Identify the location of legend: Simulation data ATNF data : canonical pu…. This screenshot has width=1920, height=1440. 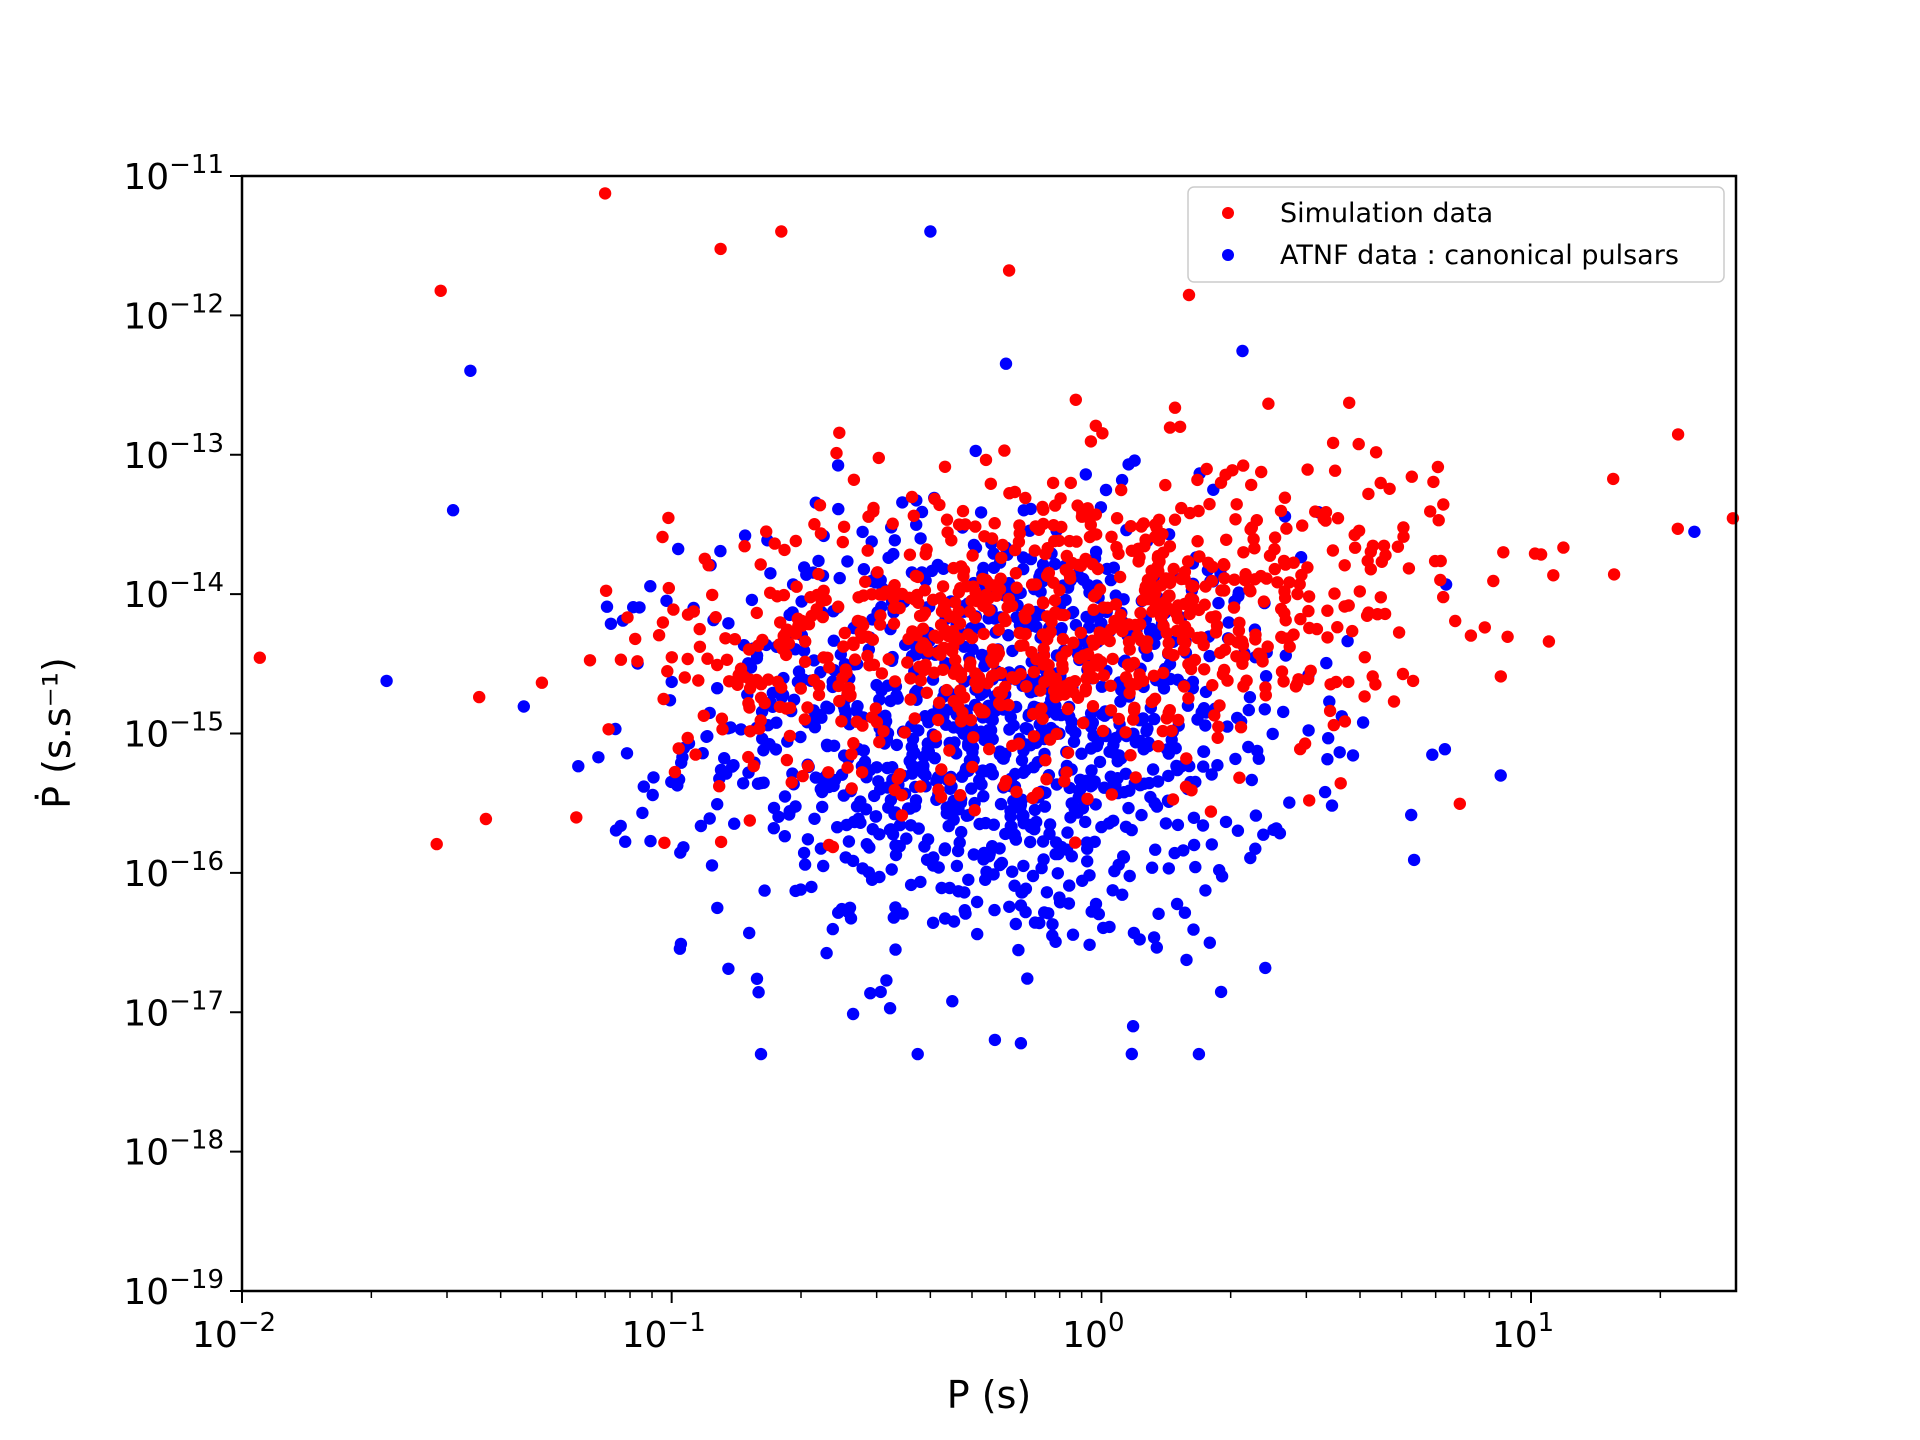
(1456, 234).